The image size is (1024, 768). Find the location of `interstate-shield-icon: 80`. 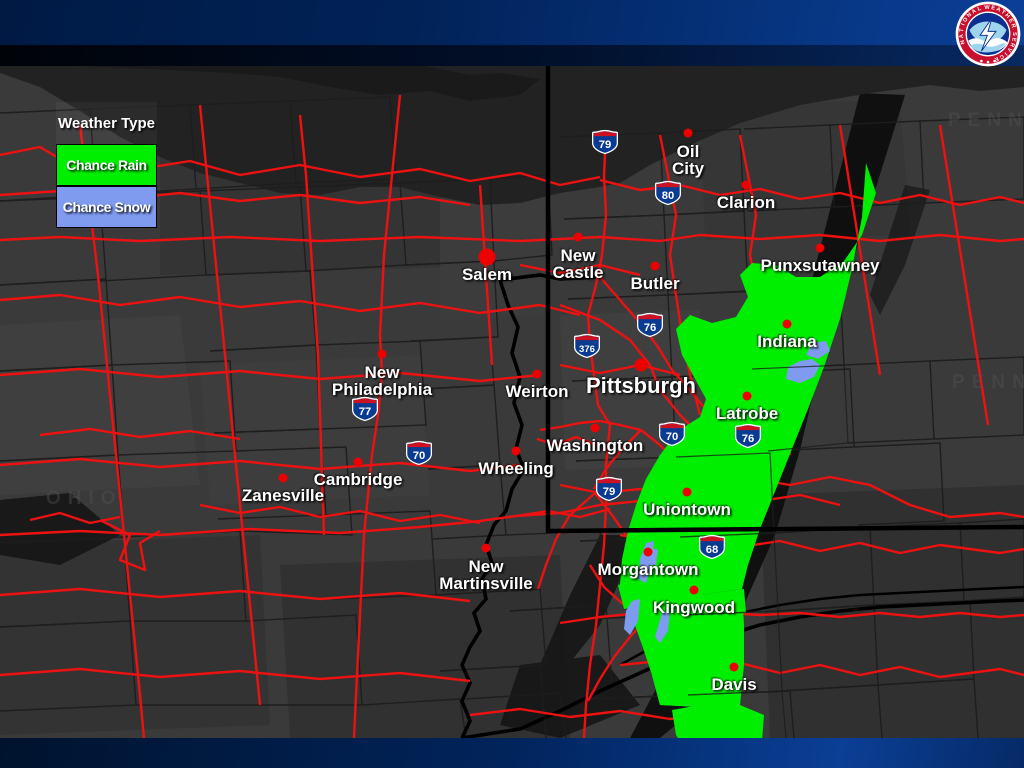

interstate-shield-icon: 80 is located at coordinates (668, 193).